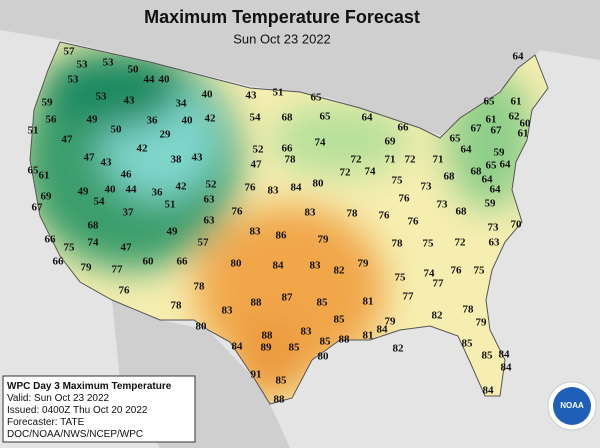 The width and height of the screenshot is (600, 448). I want to click on info-line: Forecaster: TATE, so click(46, 422).